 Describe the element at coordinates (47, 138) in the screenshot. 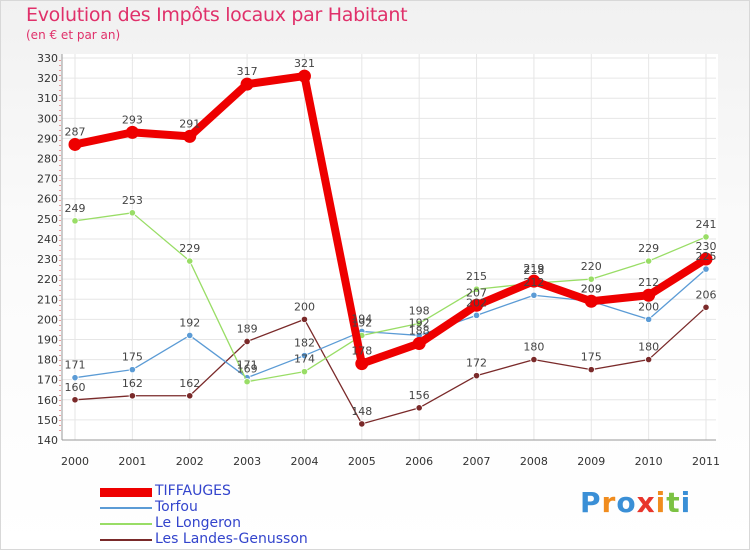

I see `y-tick-label: 290` at that location.